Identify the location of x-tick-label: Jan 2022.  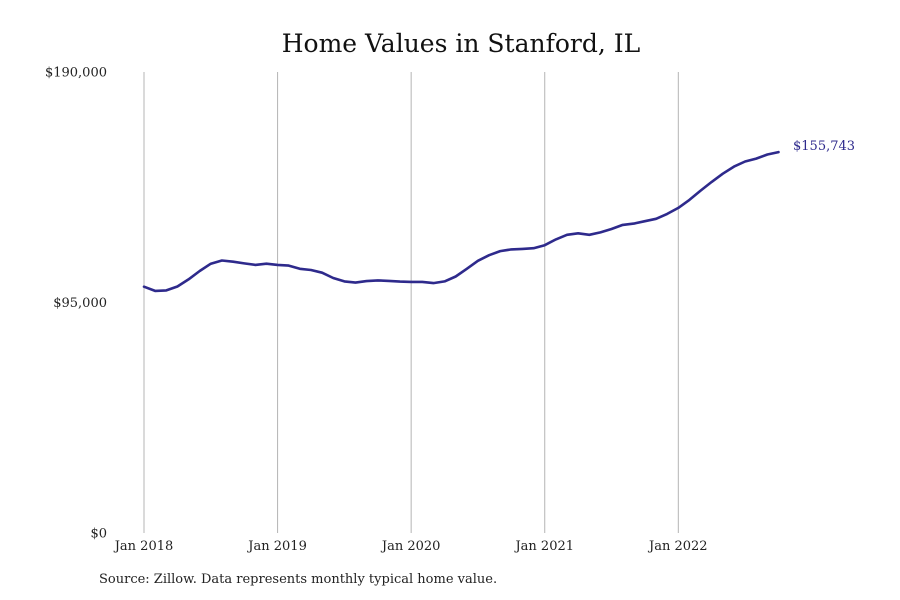
(677, 546).